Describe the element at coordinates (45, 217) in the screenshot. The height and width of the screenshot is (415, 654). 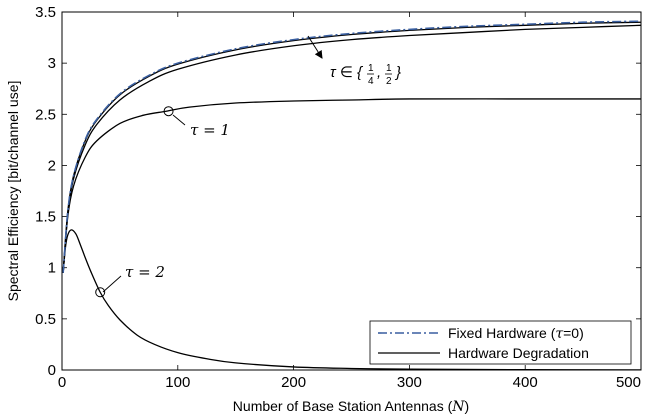
I see `y-tick-label: 1.5` at that location.